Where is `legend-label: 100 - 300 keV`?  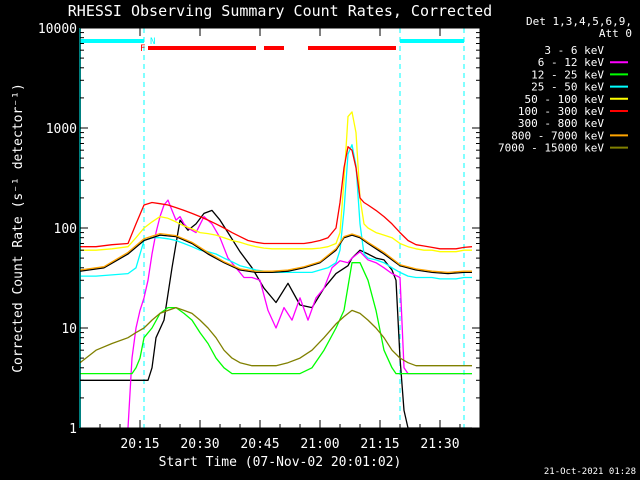
legend-label: 100 - 300 keV is located at coordinates (561, 111).